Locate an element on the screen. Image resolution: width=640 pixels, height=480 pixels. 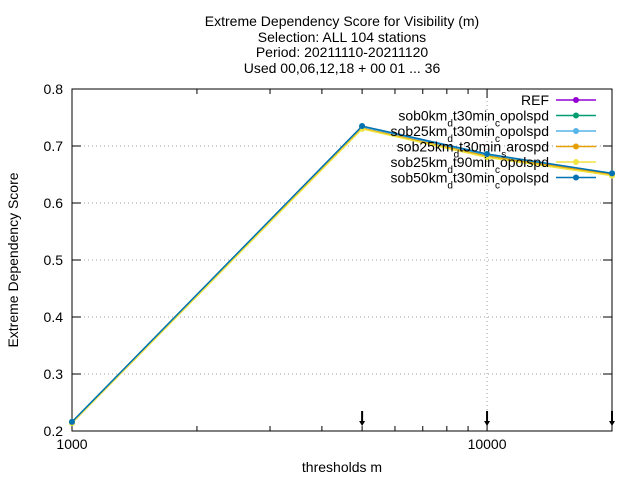
legend-label-part: arospd is located at coordinates (527, 147).